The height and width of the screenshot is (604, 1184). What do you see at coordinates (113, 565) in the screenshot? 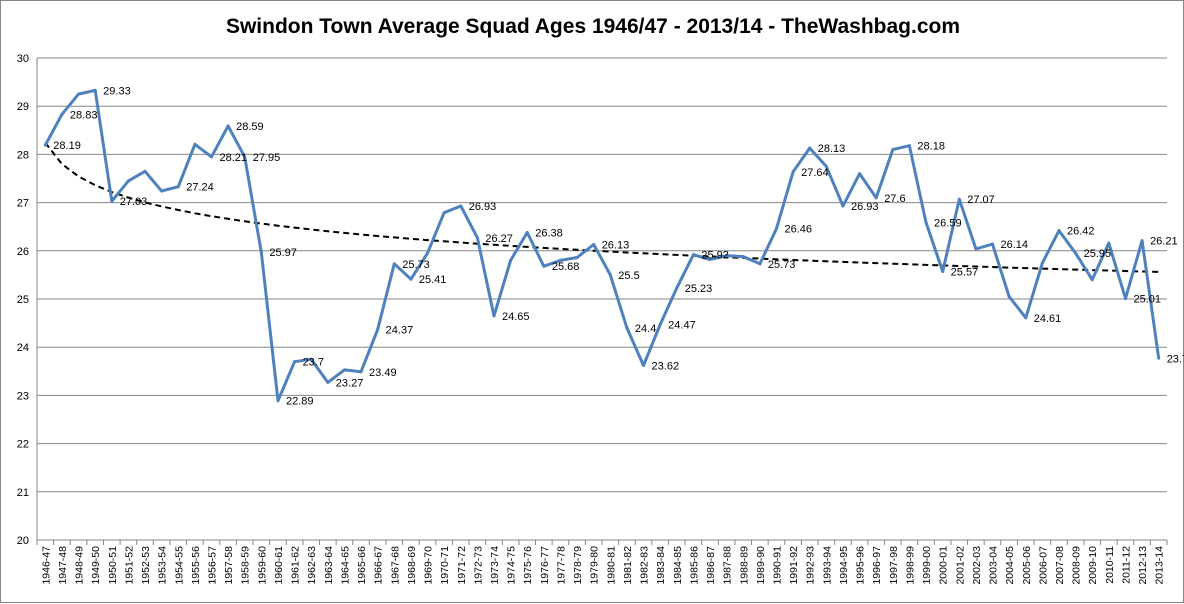
I see `x-tick-label: 1950-51` at bounding box center [113, 565].